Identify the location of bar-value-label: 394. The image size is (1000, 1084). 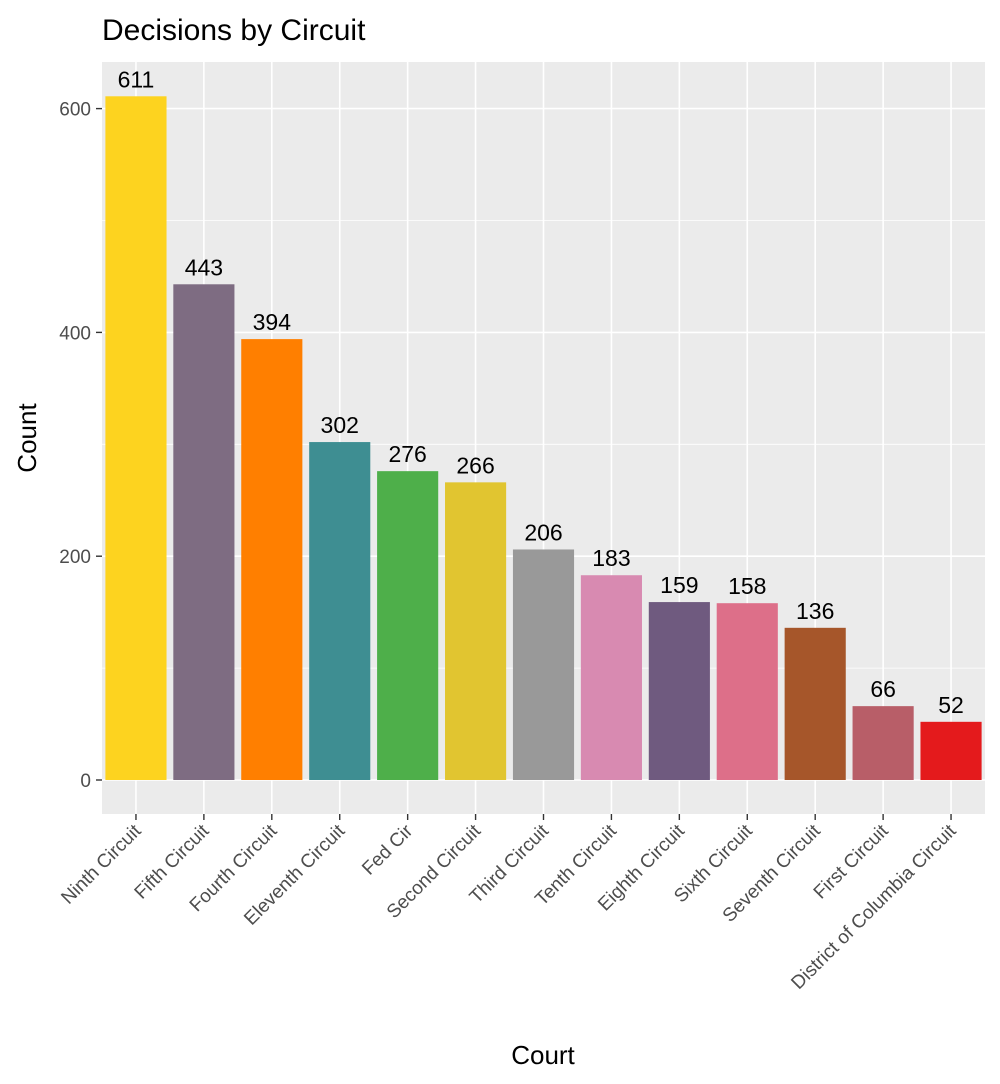
(272, 322).